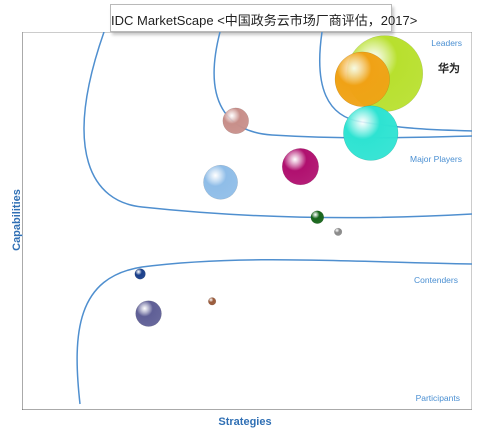 The width and height of the screenshot is (480, 432). Describe the element at coordinates (245, 422) in the screenshot. I see `x-axis-label: Strategies` at that location.